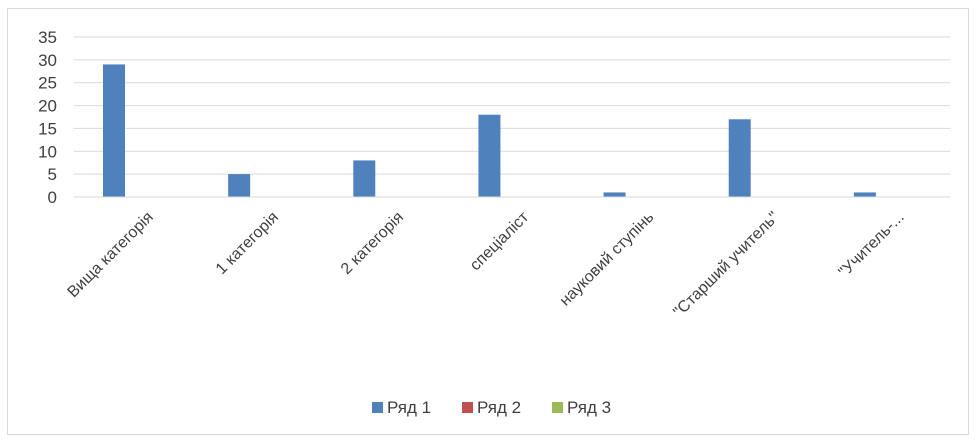  Describe the element at coordinates (47, 151) in the screenshot. I see `y-tick-label: 10` at that location.